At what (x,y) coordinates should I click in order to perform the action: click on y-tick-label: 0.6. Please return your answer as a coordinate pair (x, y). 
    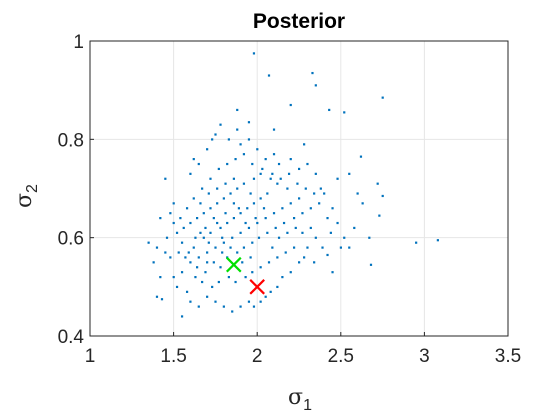
    Looking at the image, I should click on (71, 239).